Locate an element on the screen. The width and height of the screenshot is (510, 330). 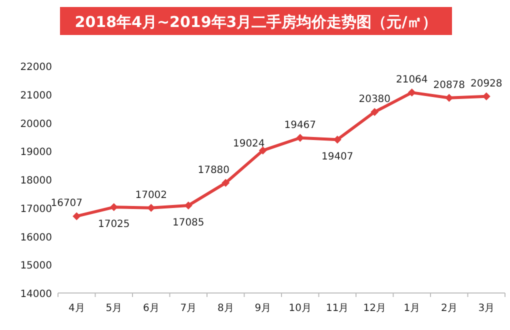
x-tick-label: 2月 is located at coordinates (449, 308).